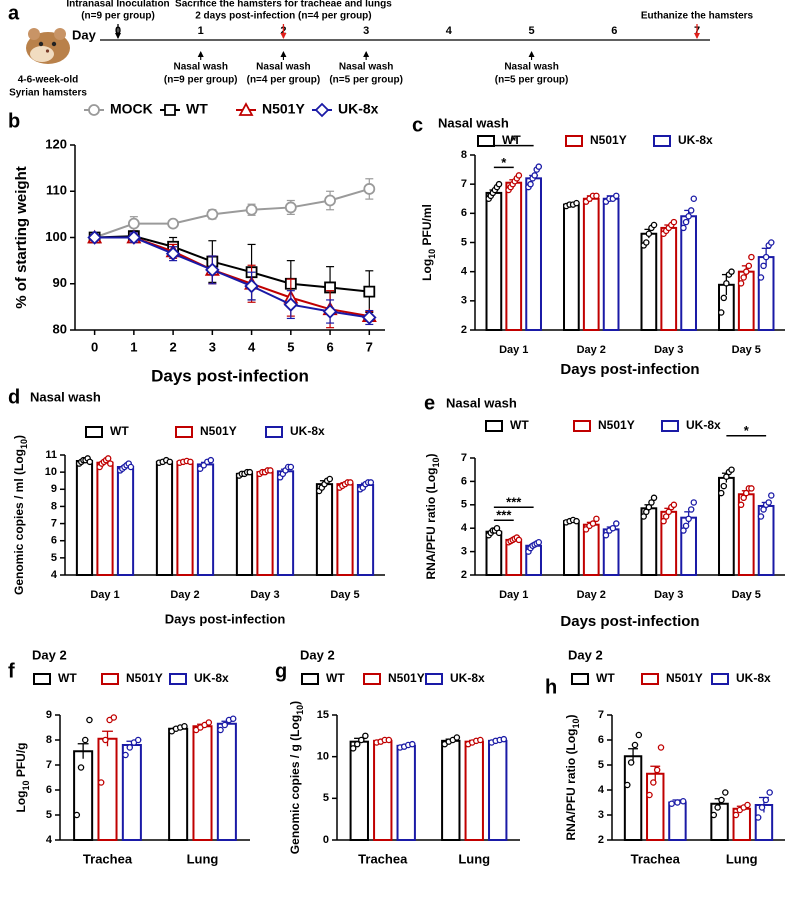 This screenshot has height=900, width=797. I want to click on x-tick-label: 6, so click(329, 346).